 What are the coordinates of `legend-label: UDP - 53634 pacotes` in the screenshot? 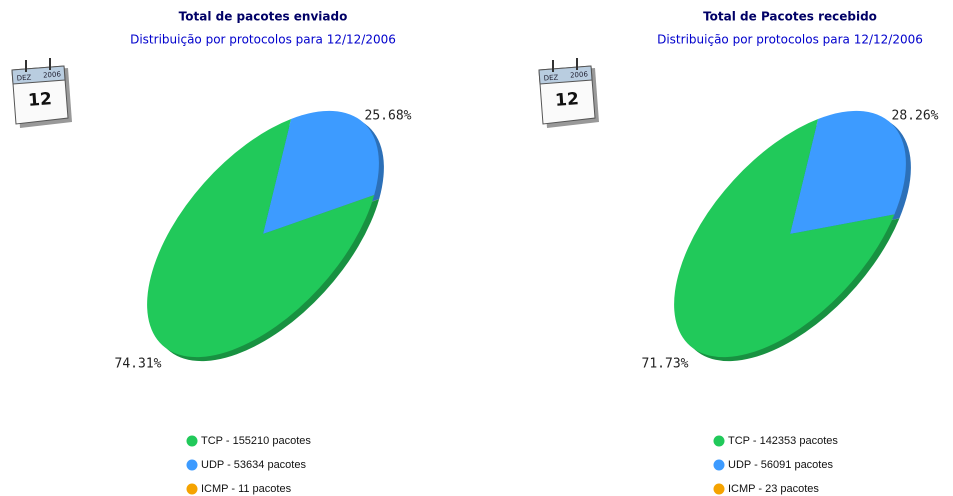 It's located at (253, 465).